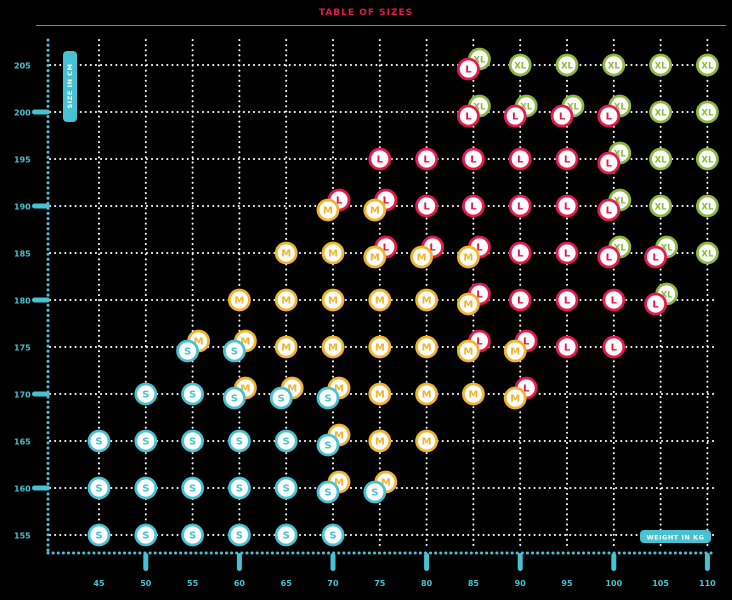  I want to click on y-tick-label: 160, so click(22, 489).